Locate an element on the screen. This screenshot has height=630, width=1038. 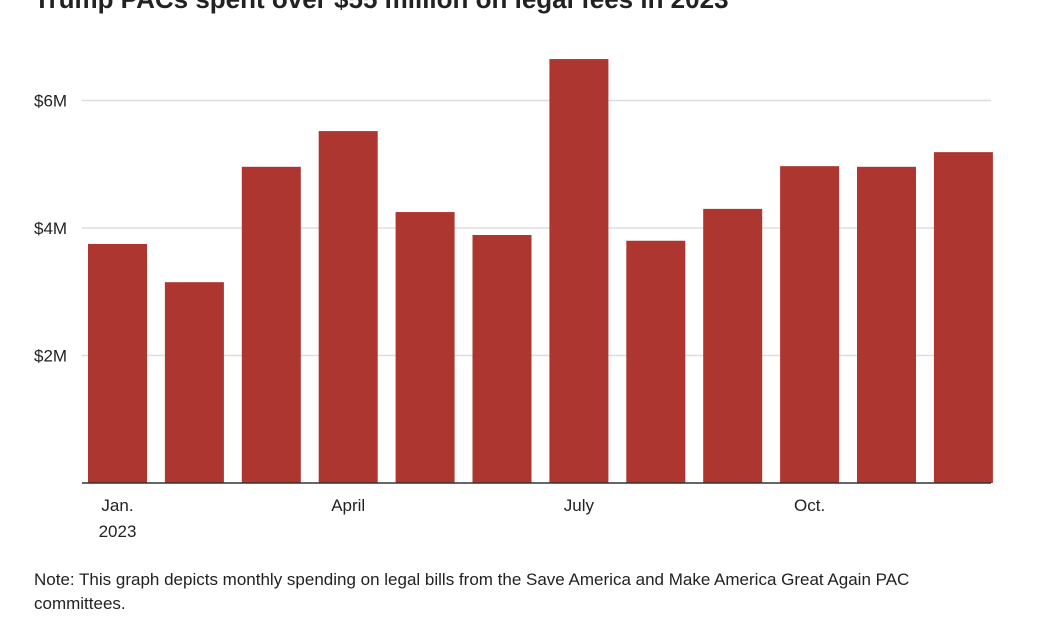
x-tick-label: 2023 is located at coordinates (118, 531).